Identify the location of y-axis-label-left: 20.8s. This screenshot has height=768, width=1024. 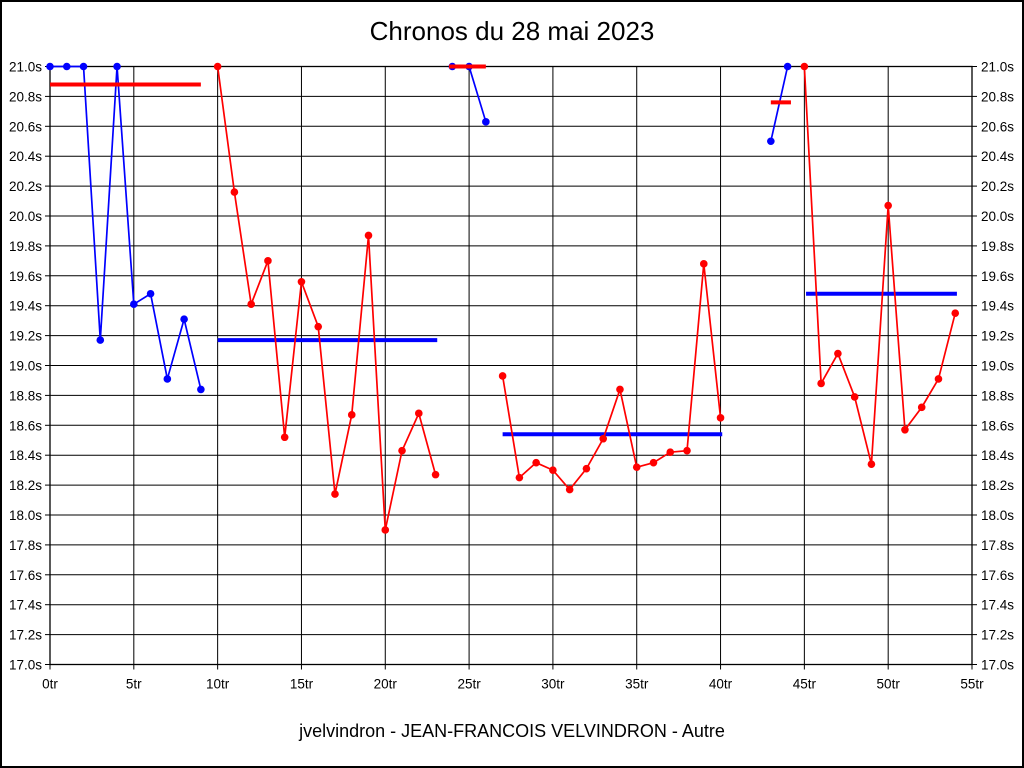
(25, 96).